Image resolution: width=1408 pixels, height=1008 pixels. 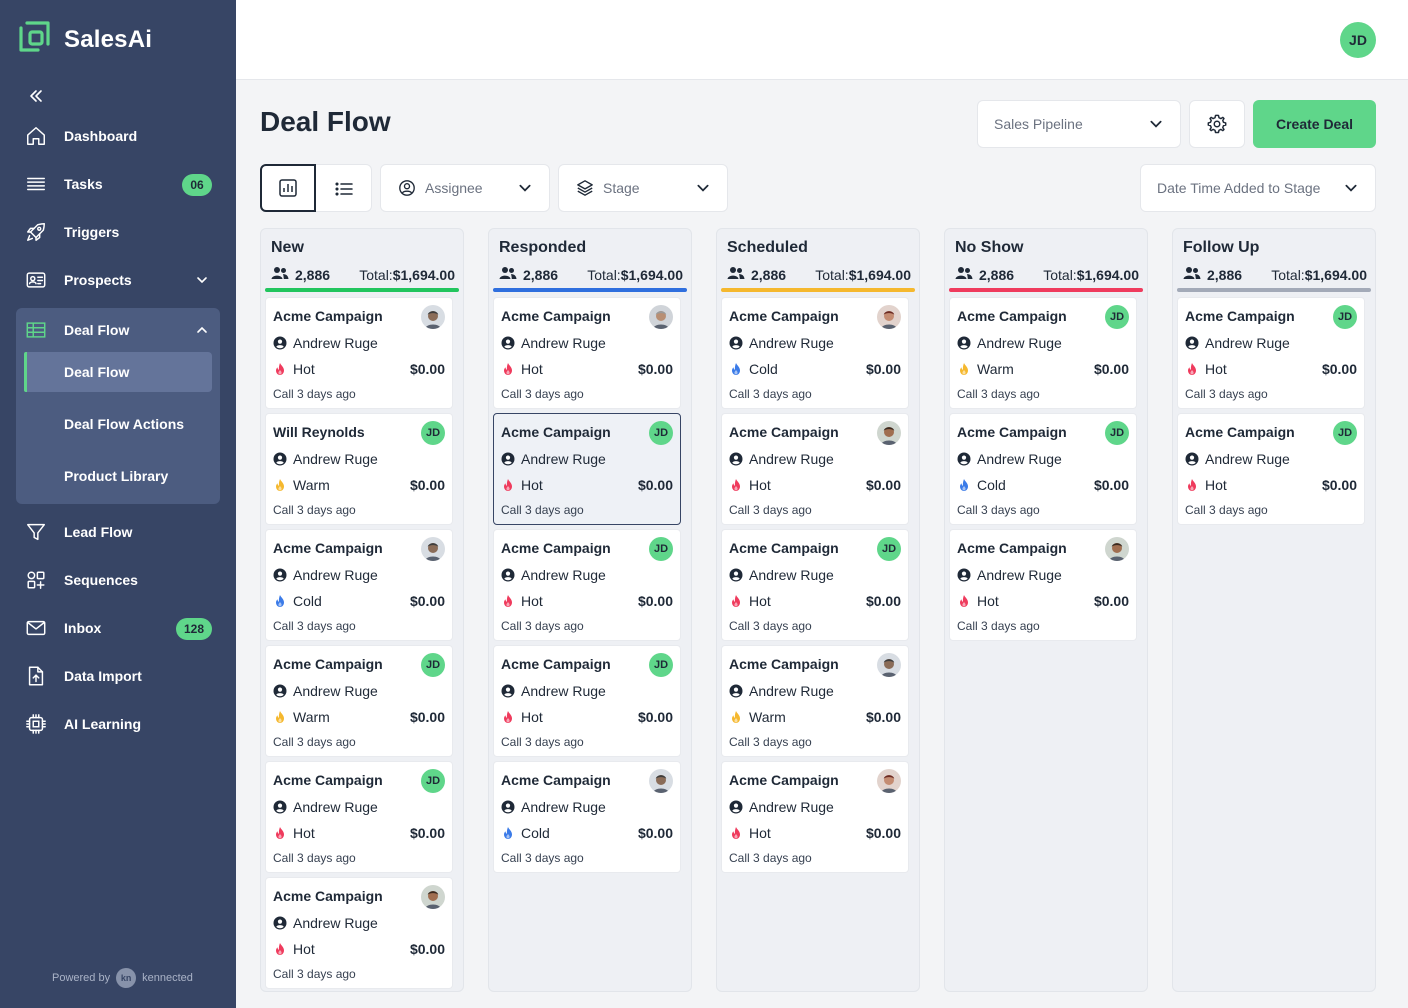 I want to click on sidebar-item-data-import: Data Import, so click(x=118, y=676).